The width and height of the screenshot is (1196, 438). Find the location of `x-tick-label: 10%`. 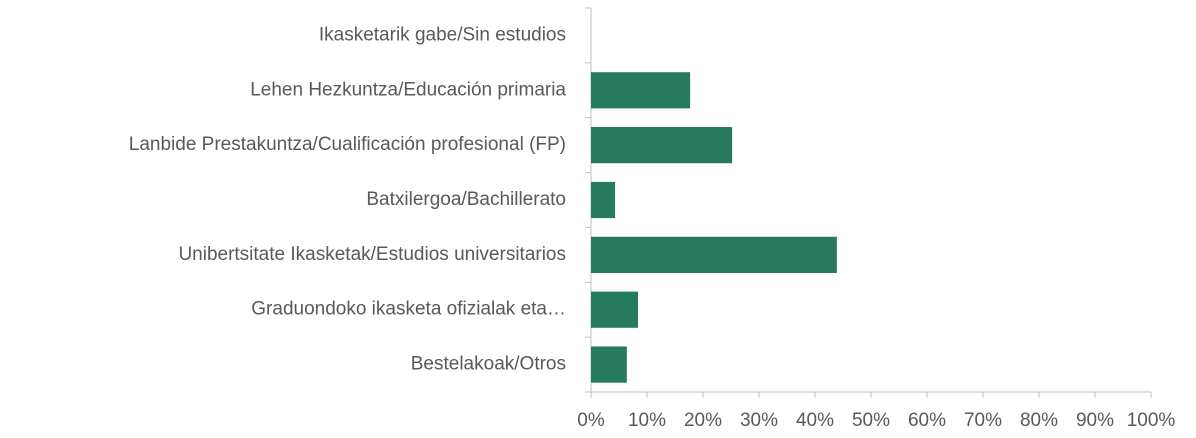

x-tick-label: 10% is located at coordinates (647, 420).